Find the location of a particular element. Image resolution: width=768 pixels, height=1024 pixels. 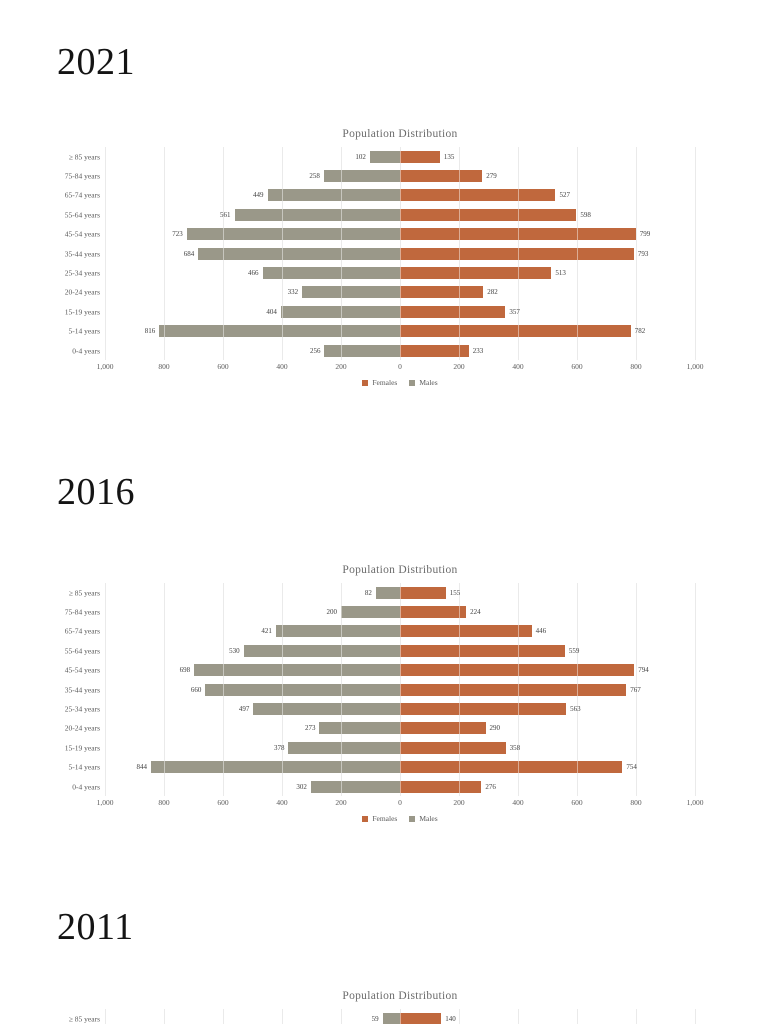

pyramid-row: ≥ 85 years 82 155 is located at coordinates (382, 592).